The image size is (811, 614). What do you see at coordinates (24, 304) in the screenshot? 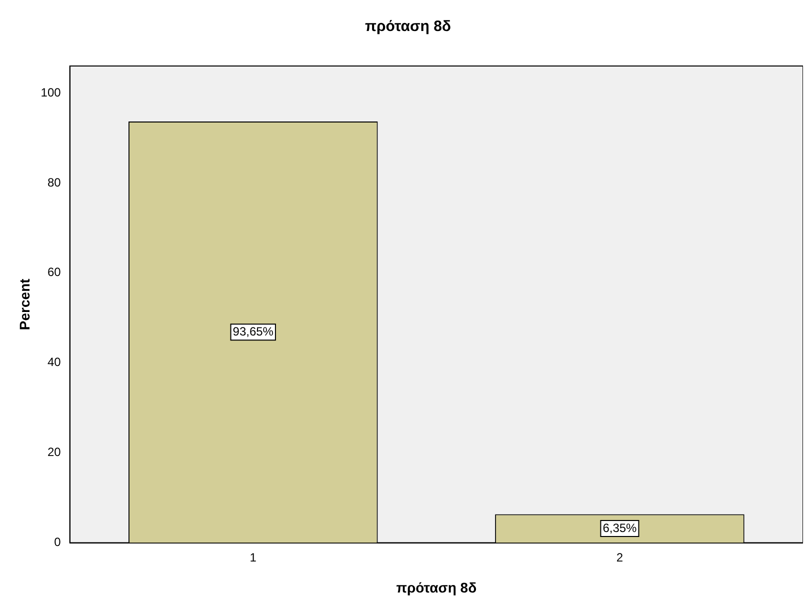
I see `y-axis-title: Percent` at bounding box center [24, 304].